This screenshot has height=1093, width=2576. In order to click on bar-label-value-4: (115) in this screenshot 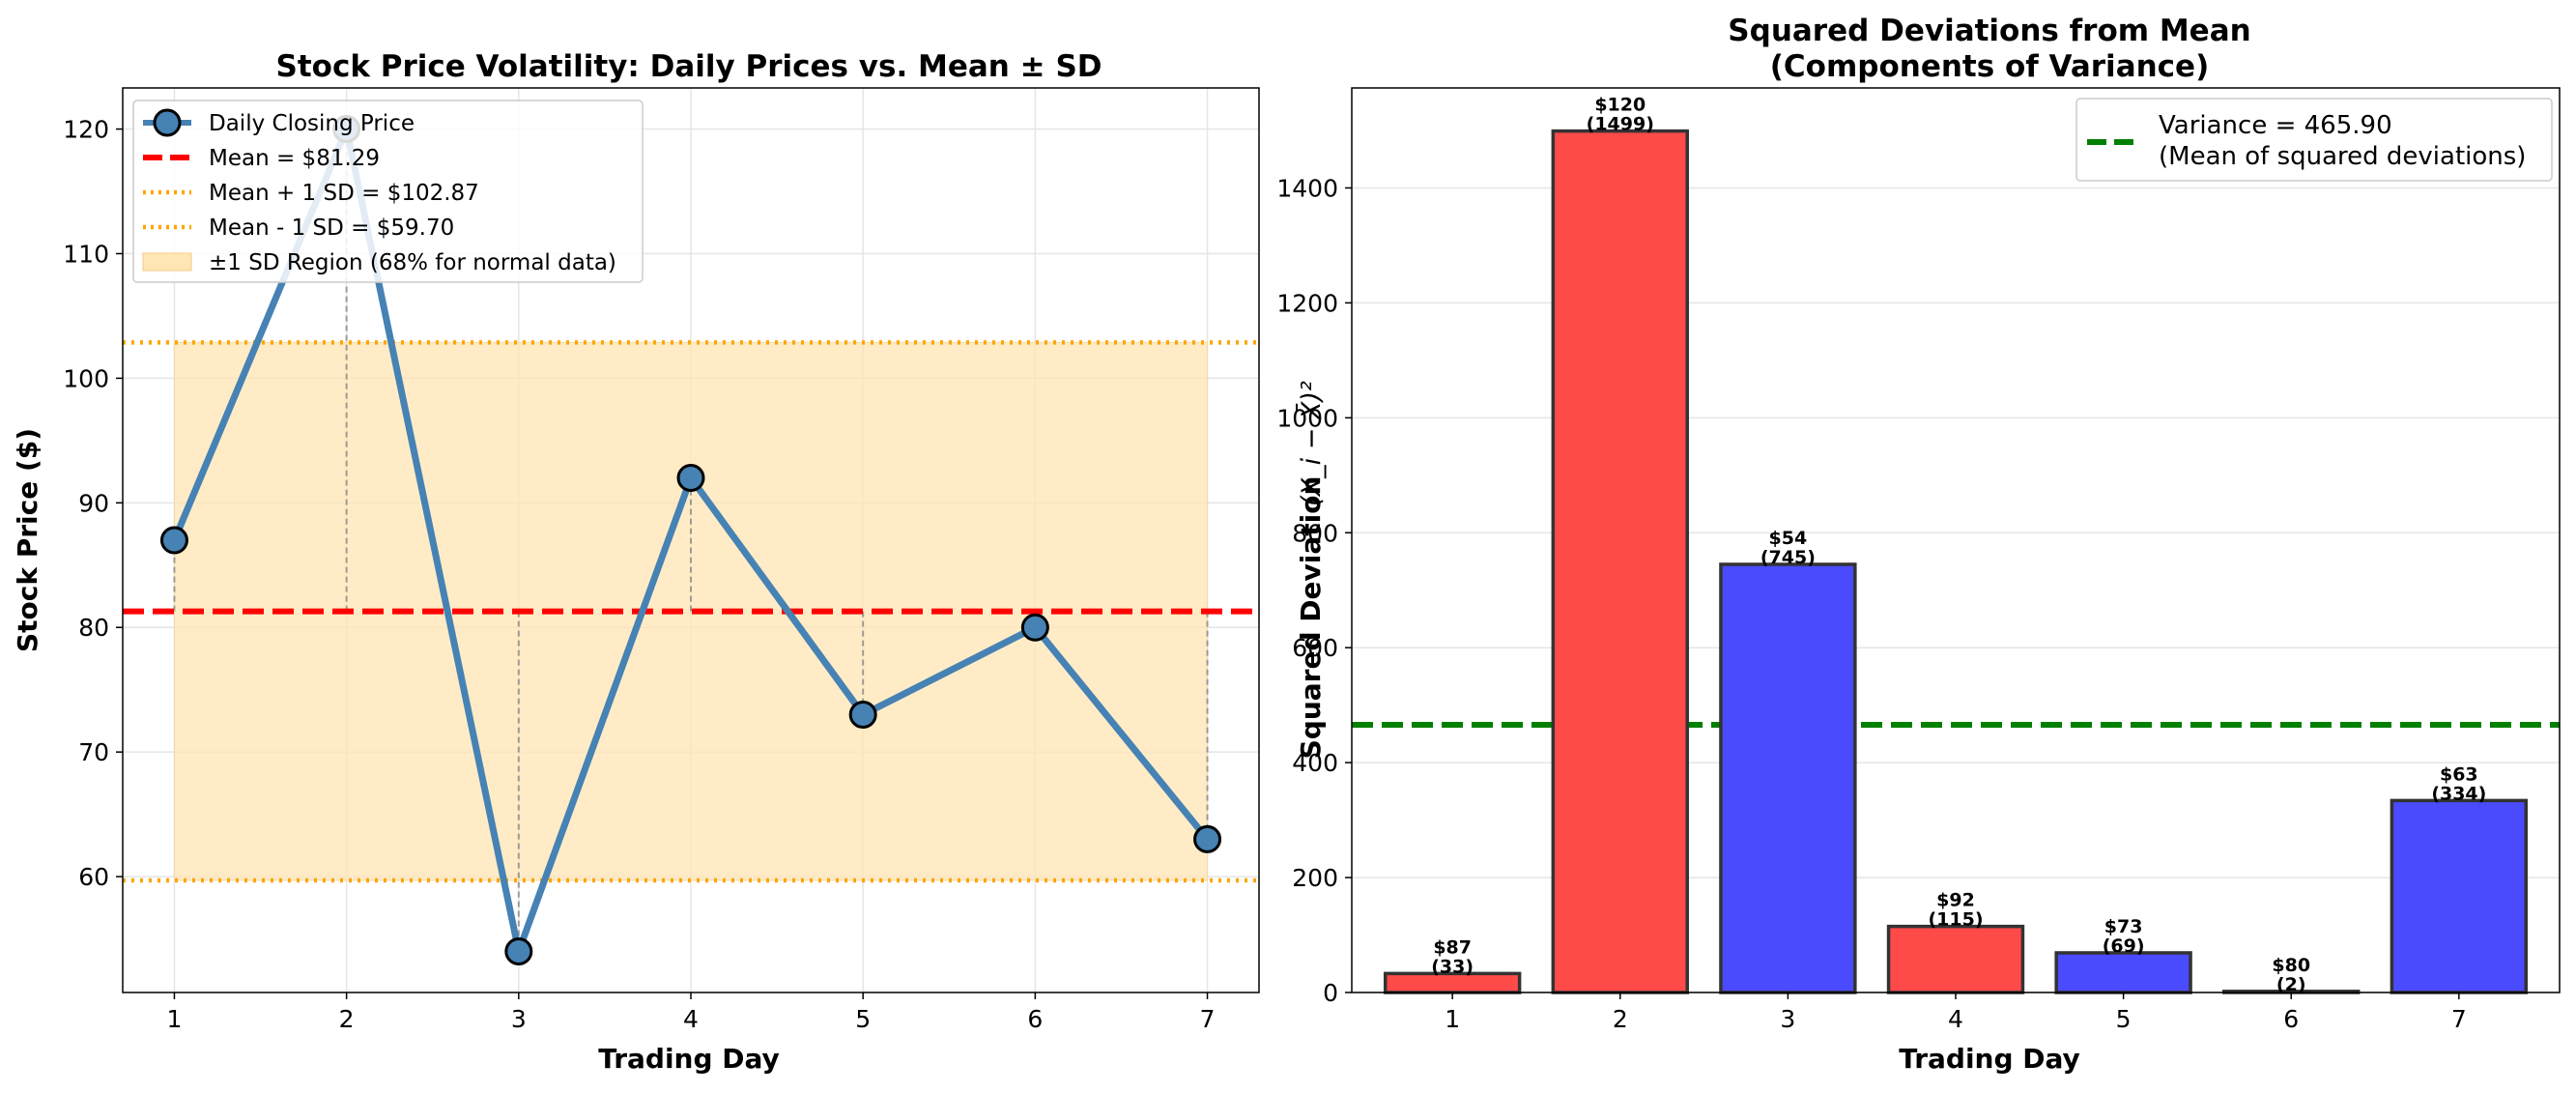, I will do `click(1956, 920)`.